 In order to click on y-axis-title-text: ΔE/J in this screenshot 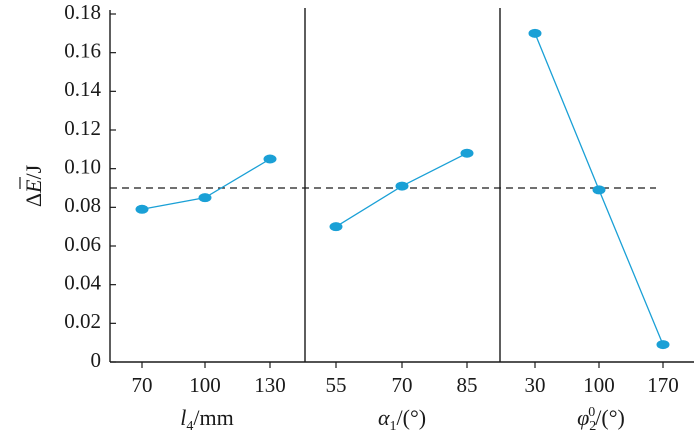, I will do `click(33, 185)`.